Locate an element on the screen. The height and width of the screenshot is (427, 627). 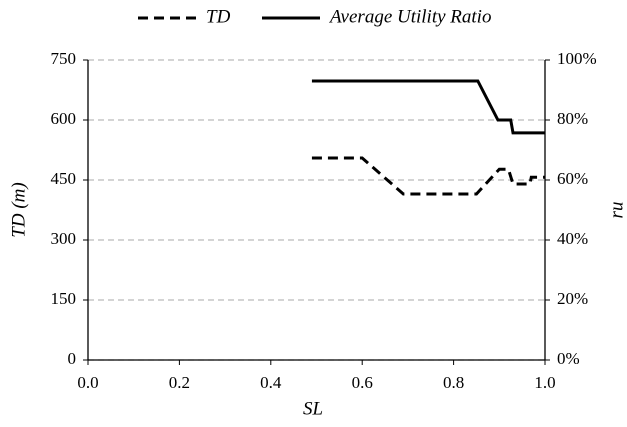
x-tick-label: 0.2 is located at coordinates (179, 382).